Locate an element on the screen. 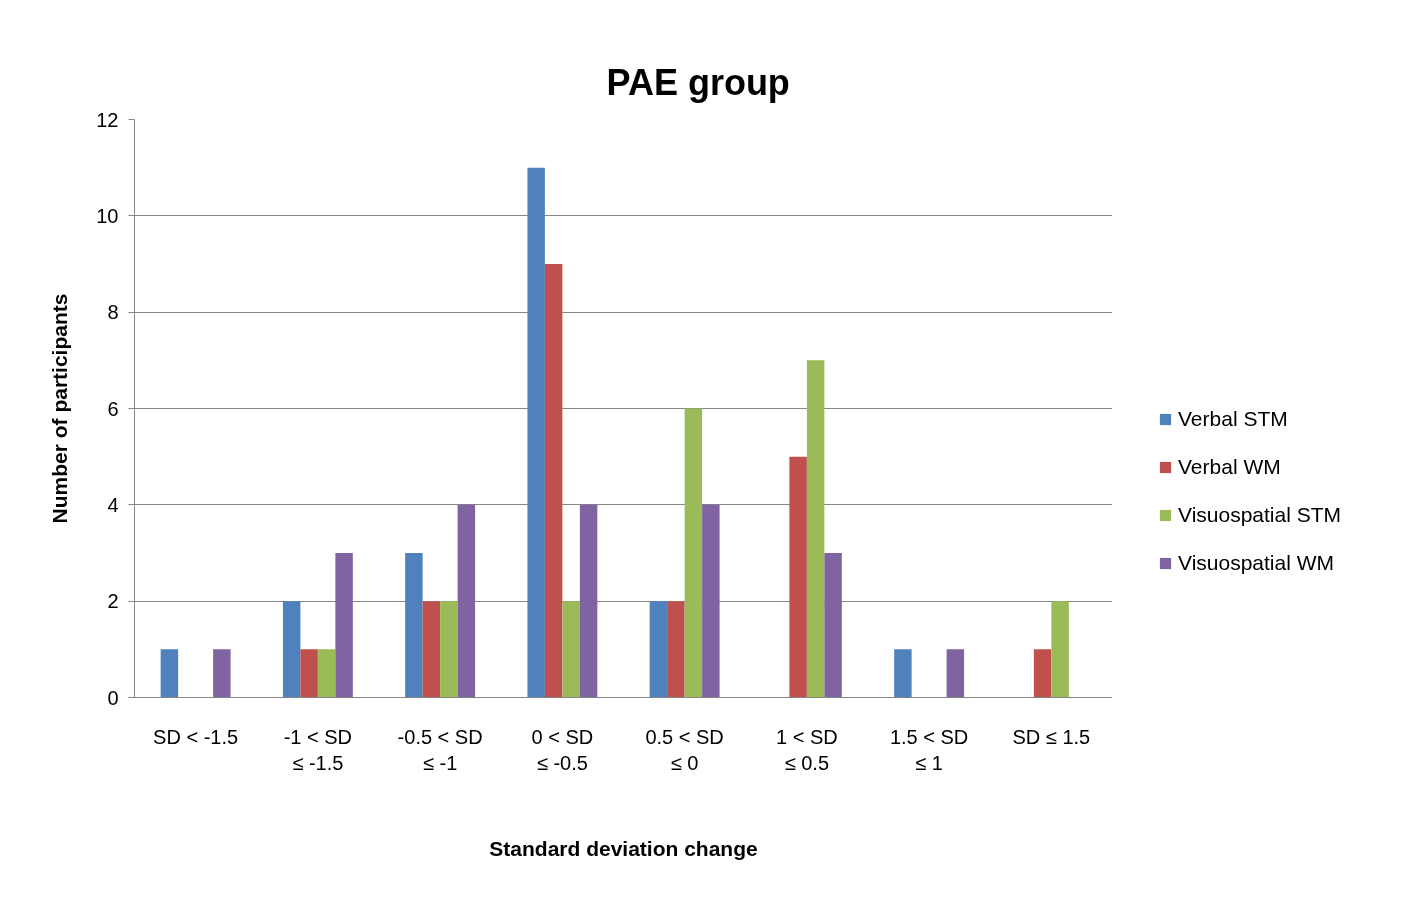 This screenshot has width=1403, height=918. y-tick-label: 0 is located at coordinates (113, 697).